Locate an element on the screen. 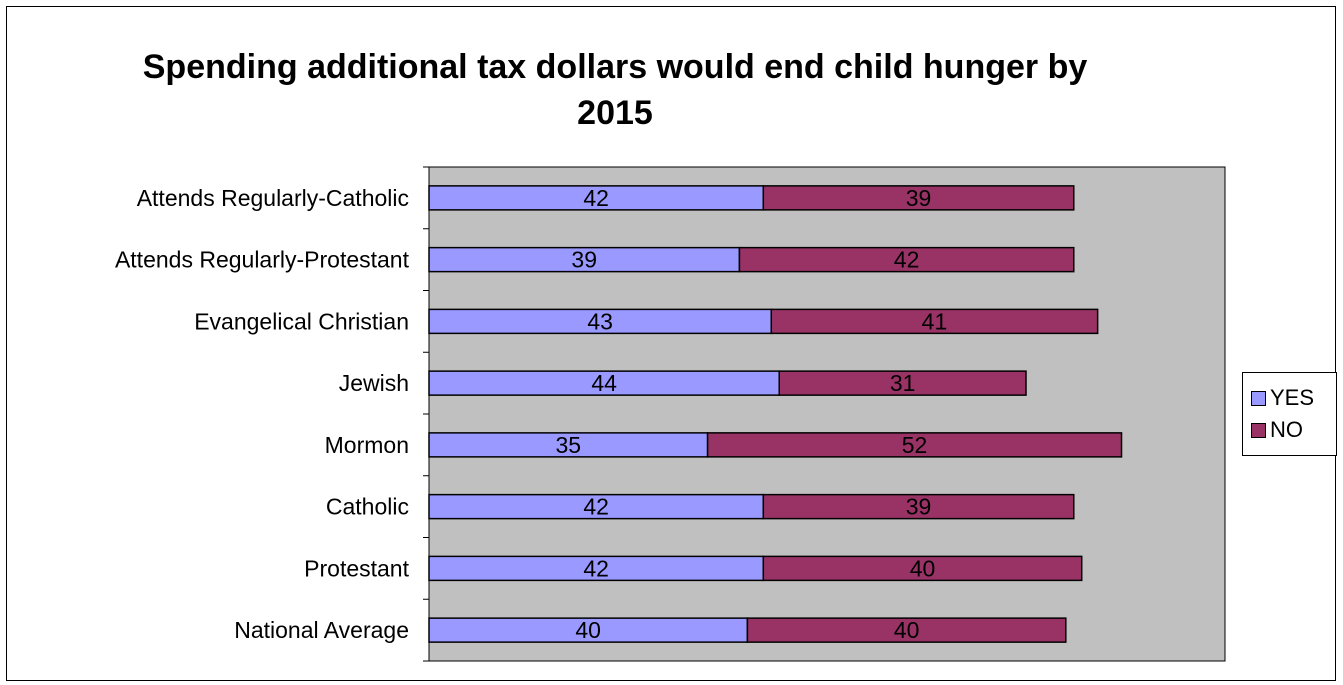 This screenshot has width=1343, height=685. legend-item-no: NO is located at coordinates (1277, 430).